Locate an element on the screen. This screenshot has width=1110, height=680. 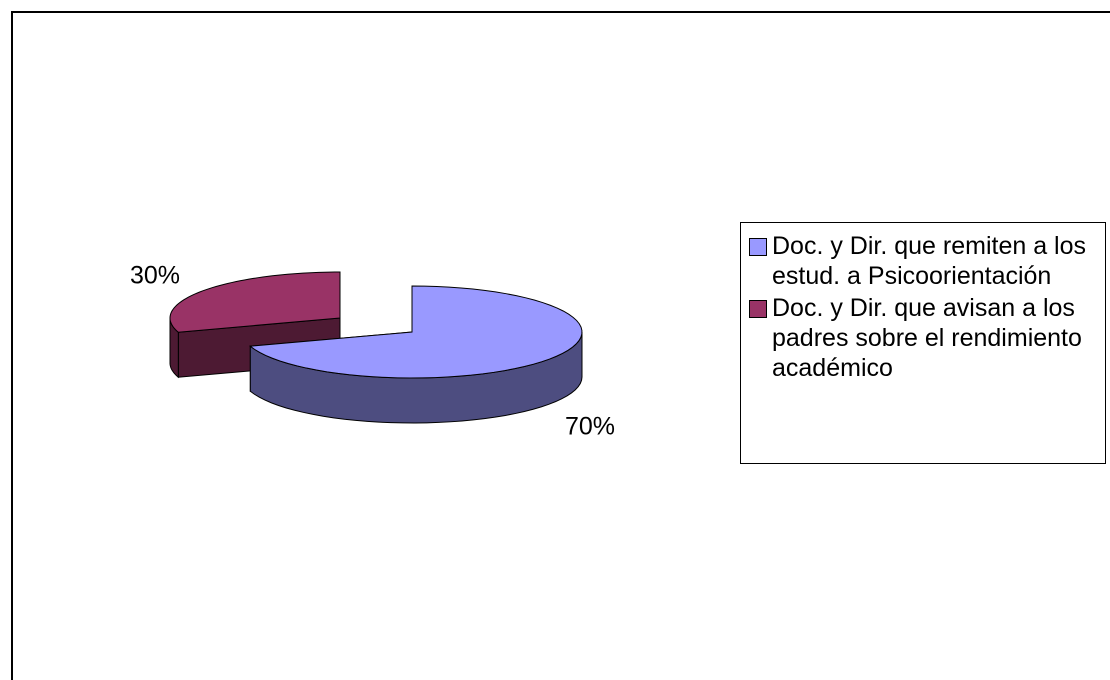
data-label: 70% is located at coordinates (590, 427).